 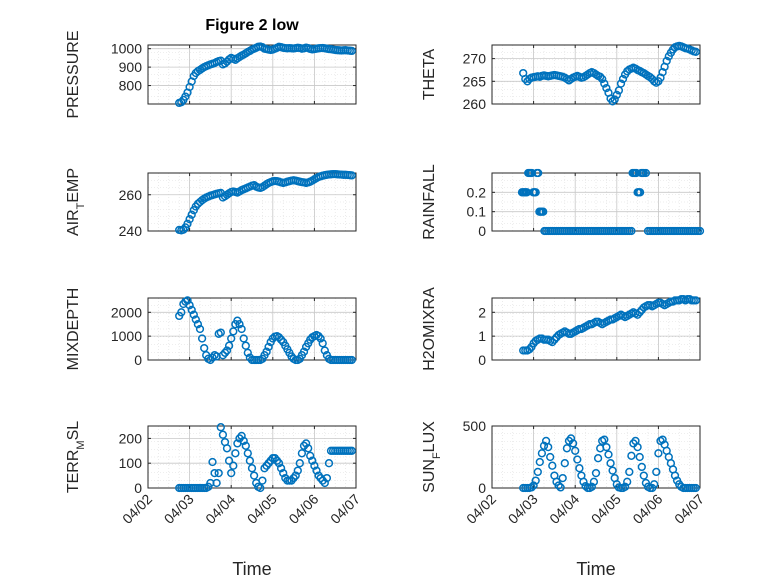 I want to click on y-tick-label: 260, so click(x=475, y=104).